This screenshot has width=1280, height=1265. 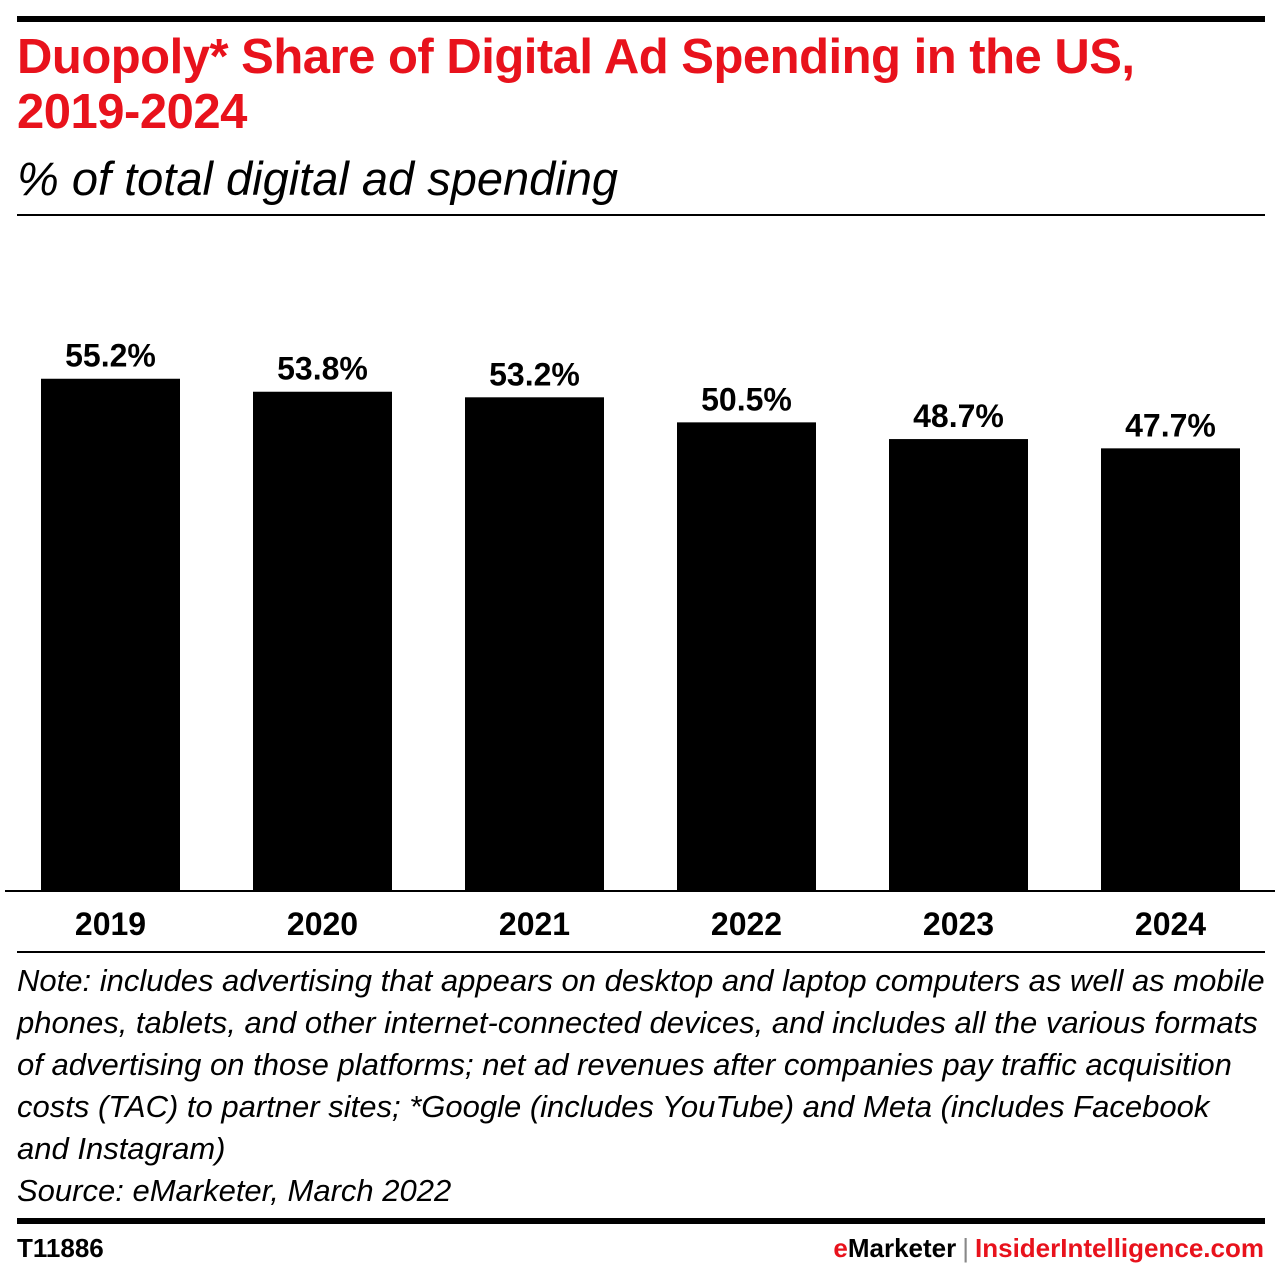 I want to click on data-label-2024: 47.7%, so click(x=1170, y=425).